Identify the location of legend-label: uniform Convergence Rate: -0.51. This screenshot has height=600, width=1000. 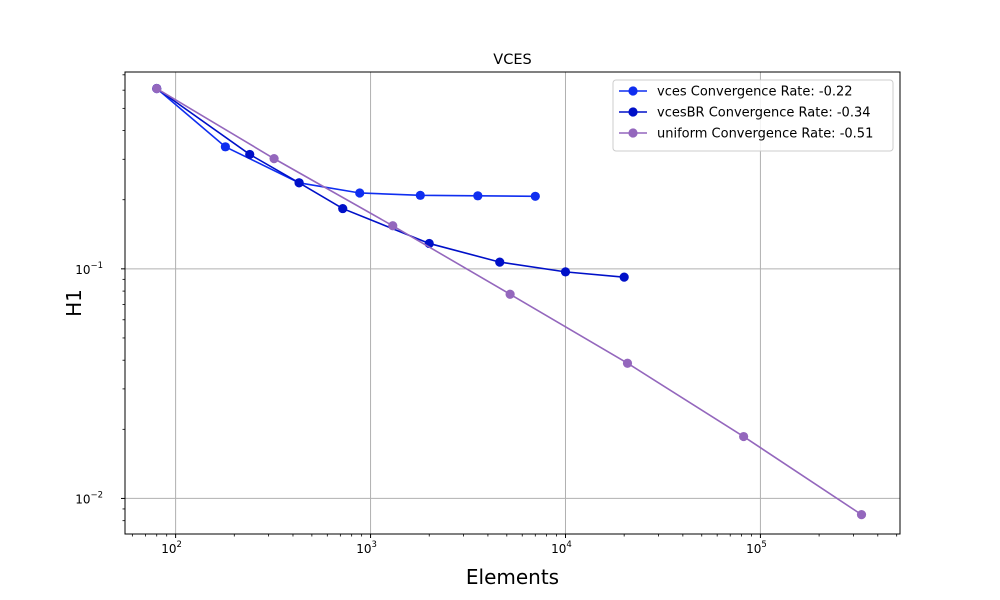
(765, 134).